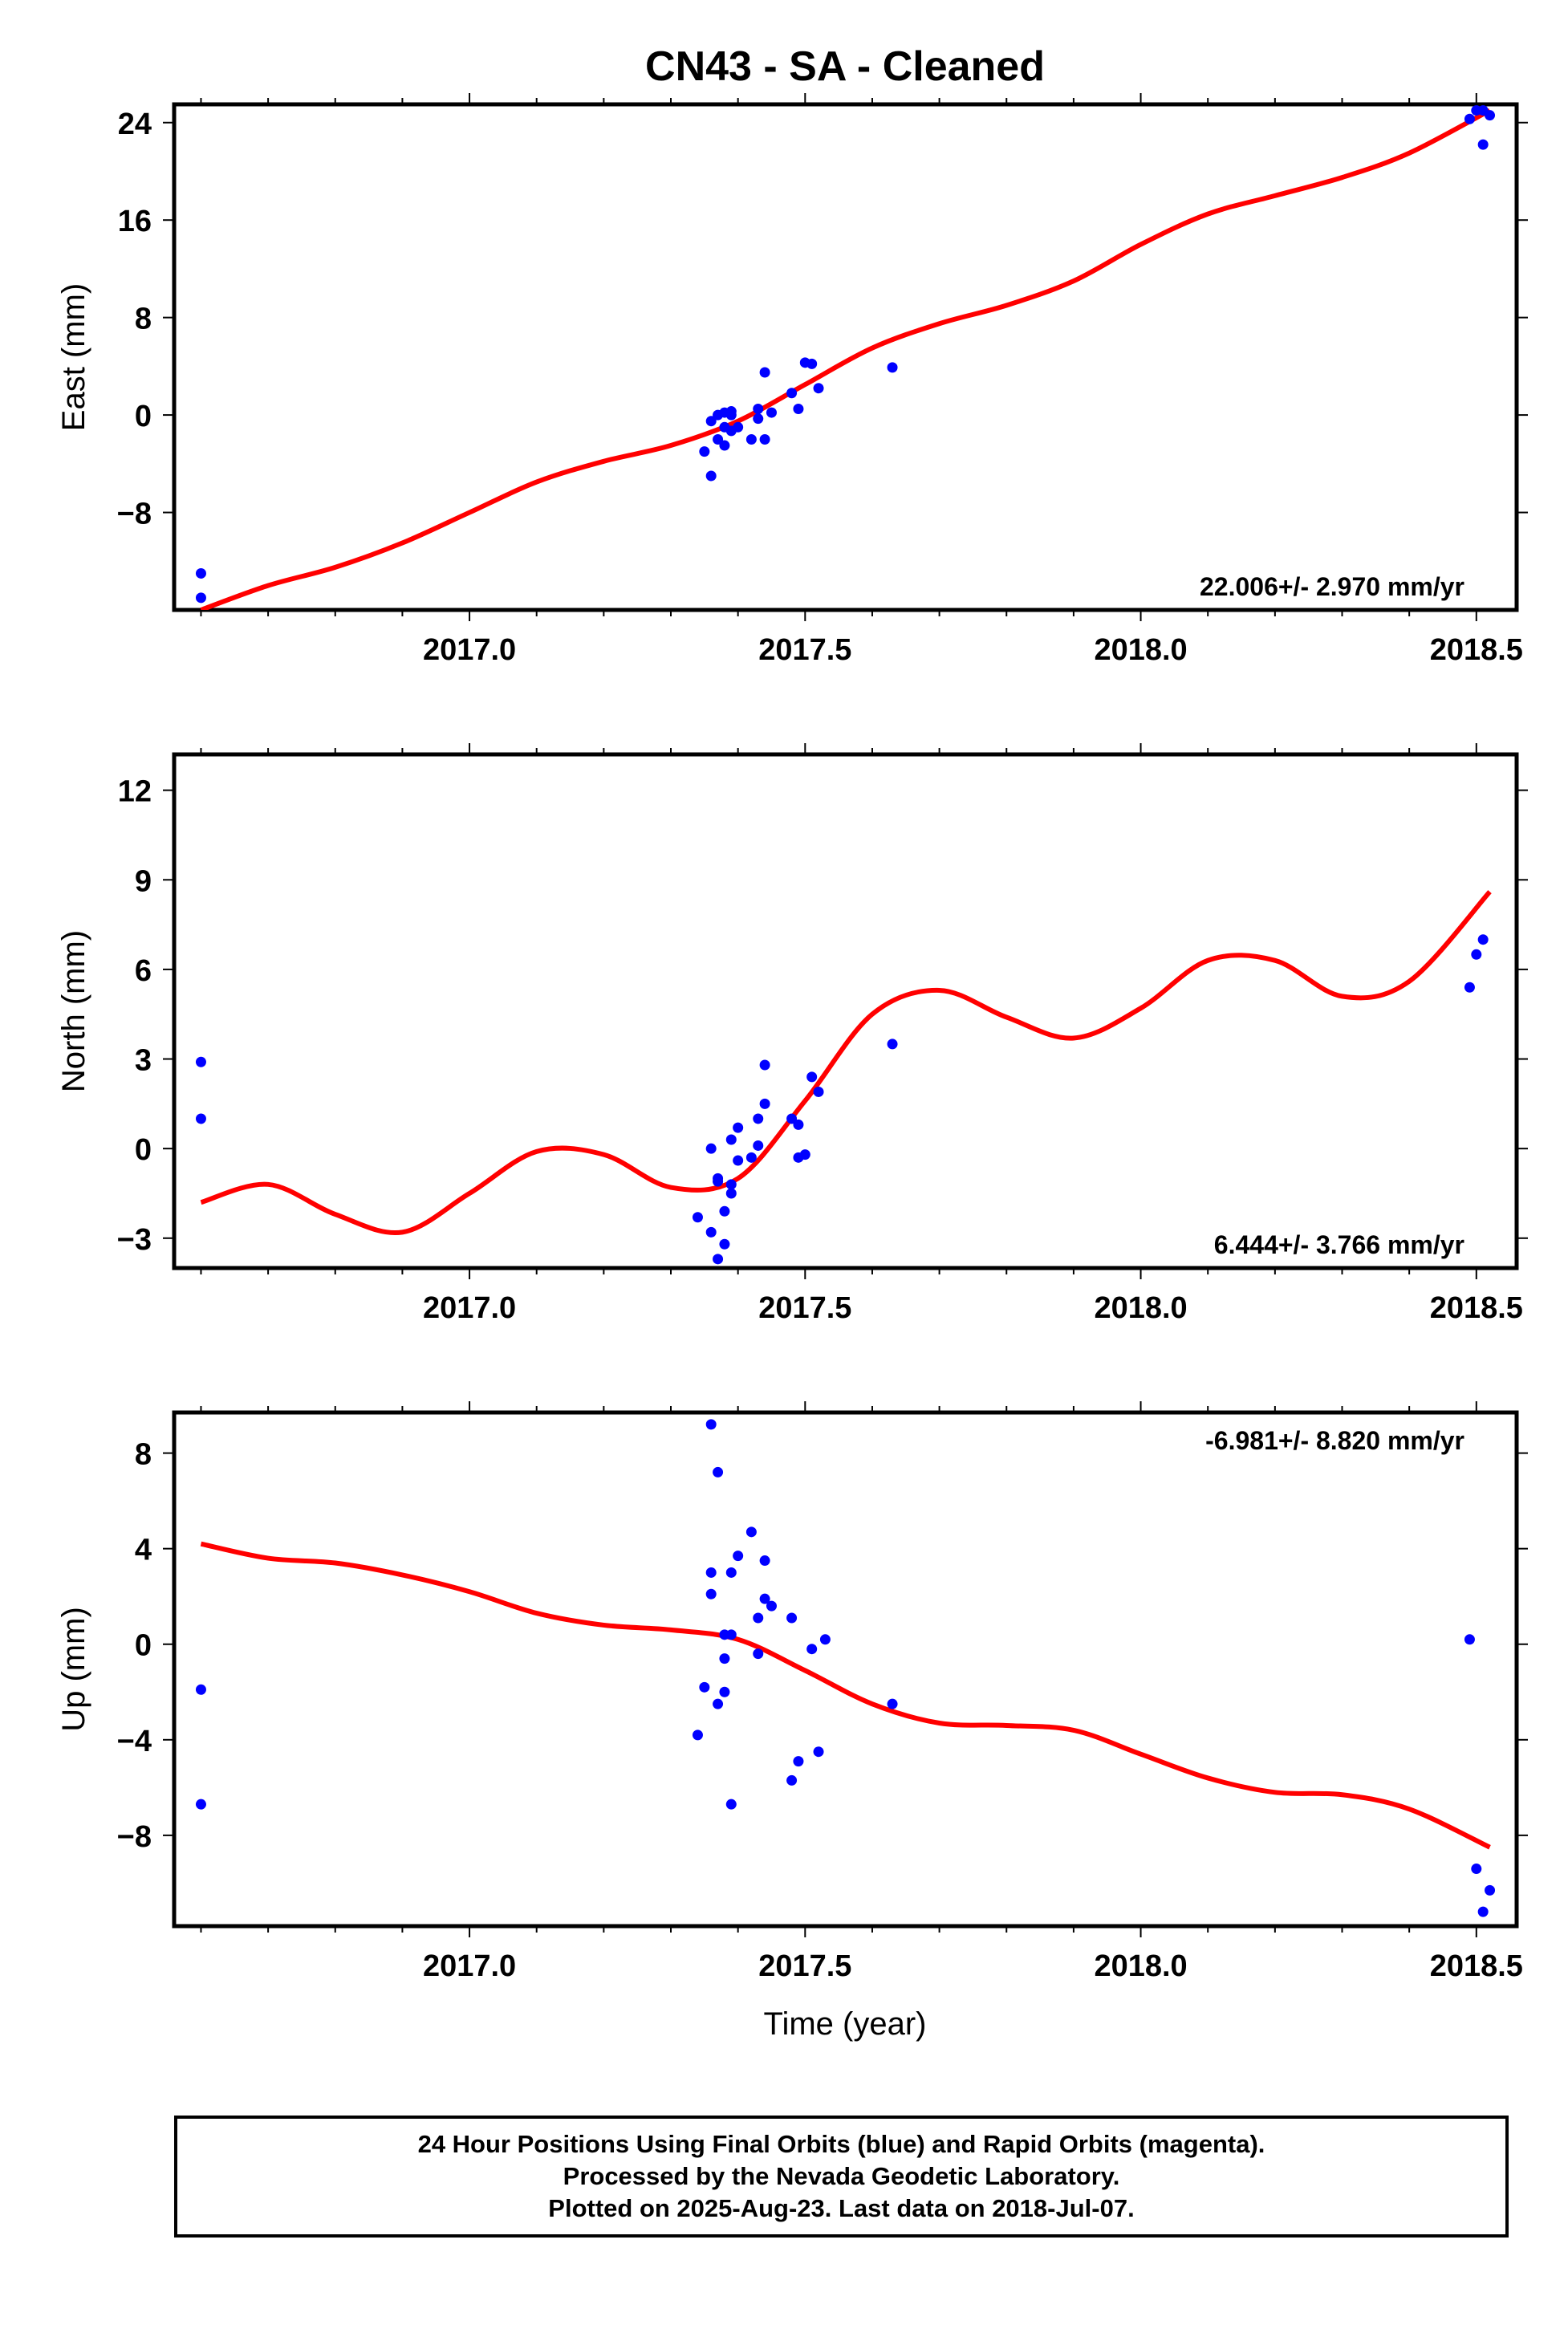 This screenshot has height=2329, width=1568. I want to click on east-y-tick-label: 16, so click(135, 221).